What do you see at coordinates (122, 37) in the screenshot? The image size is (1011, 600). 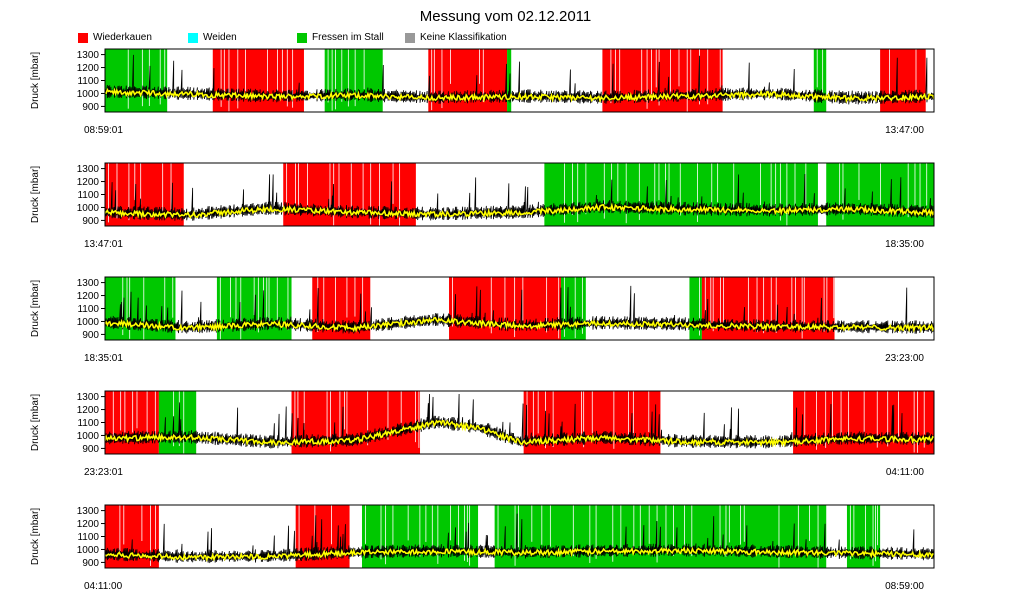 I see `legend-label: Wiederkauen` at bounding box center [122, 37].